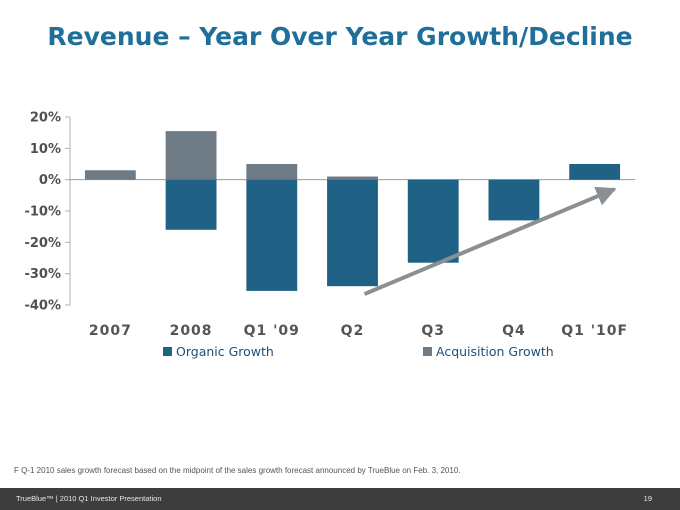 This screenshot has width=680, height=510. Describe the element at coordinates (340, 36) in the screenshot. I see `slide-title: Revenue – Year Over Year Growth/Decline` at that location.